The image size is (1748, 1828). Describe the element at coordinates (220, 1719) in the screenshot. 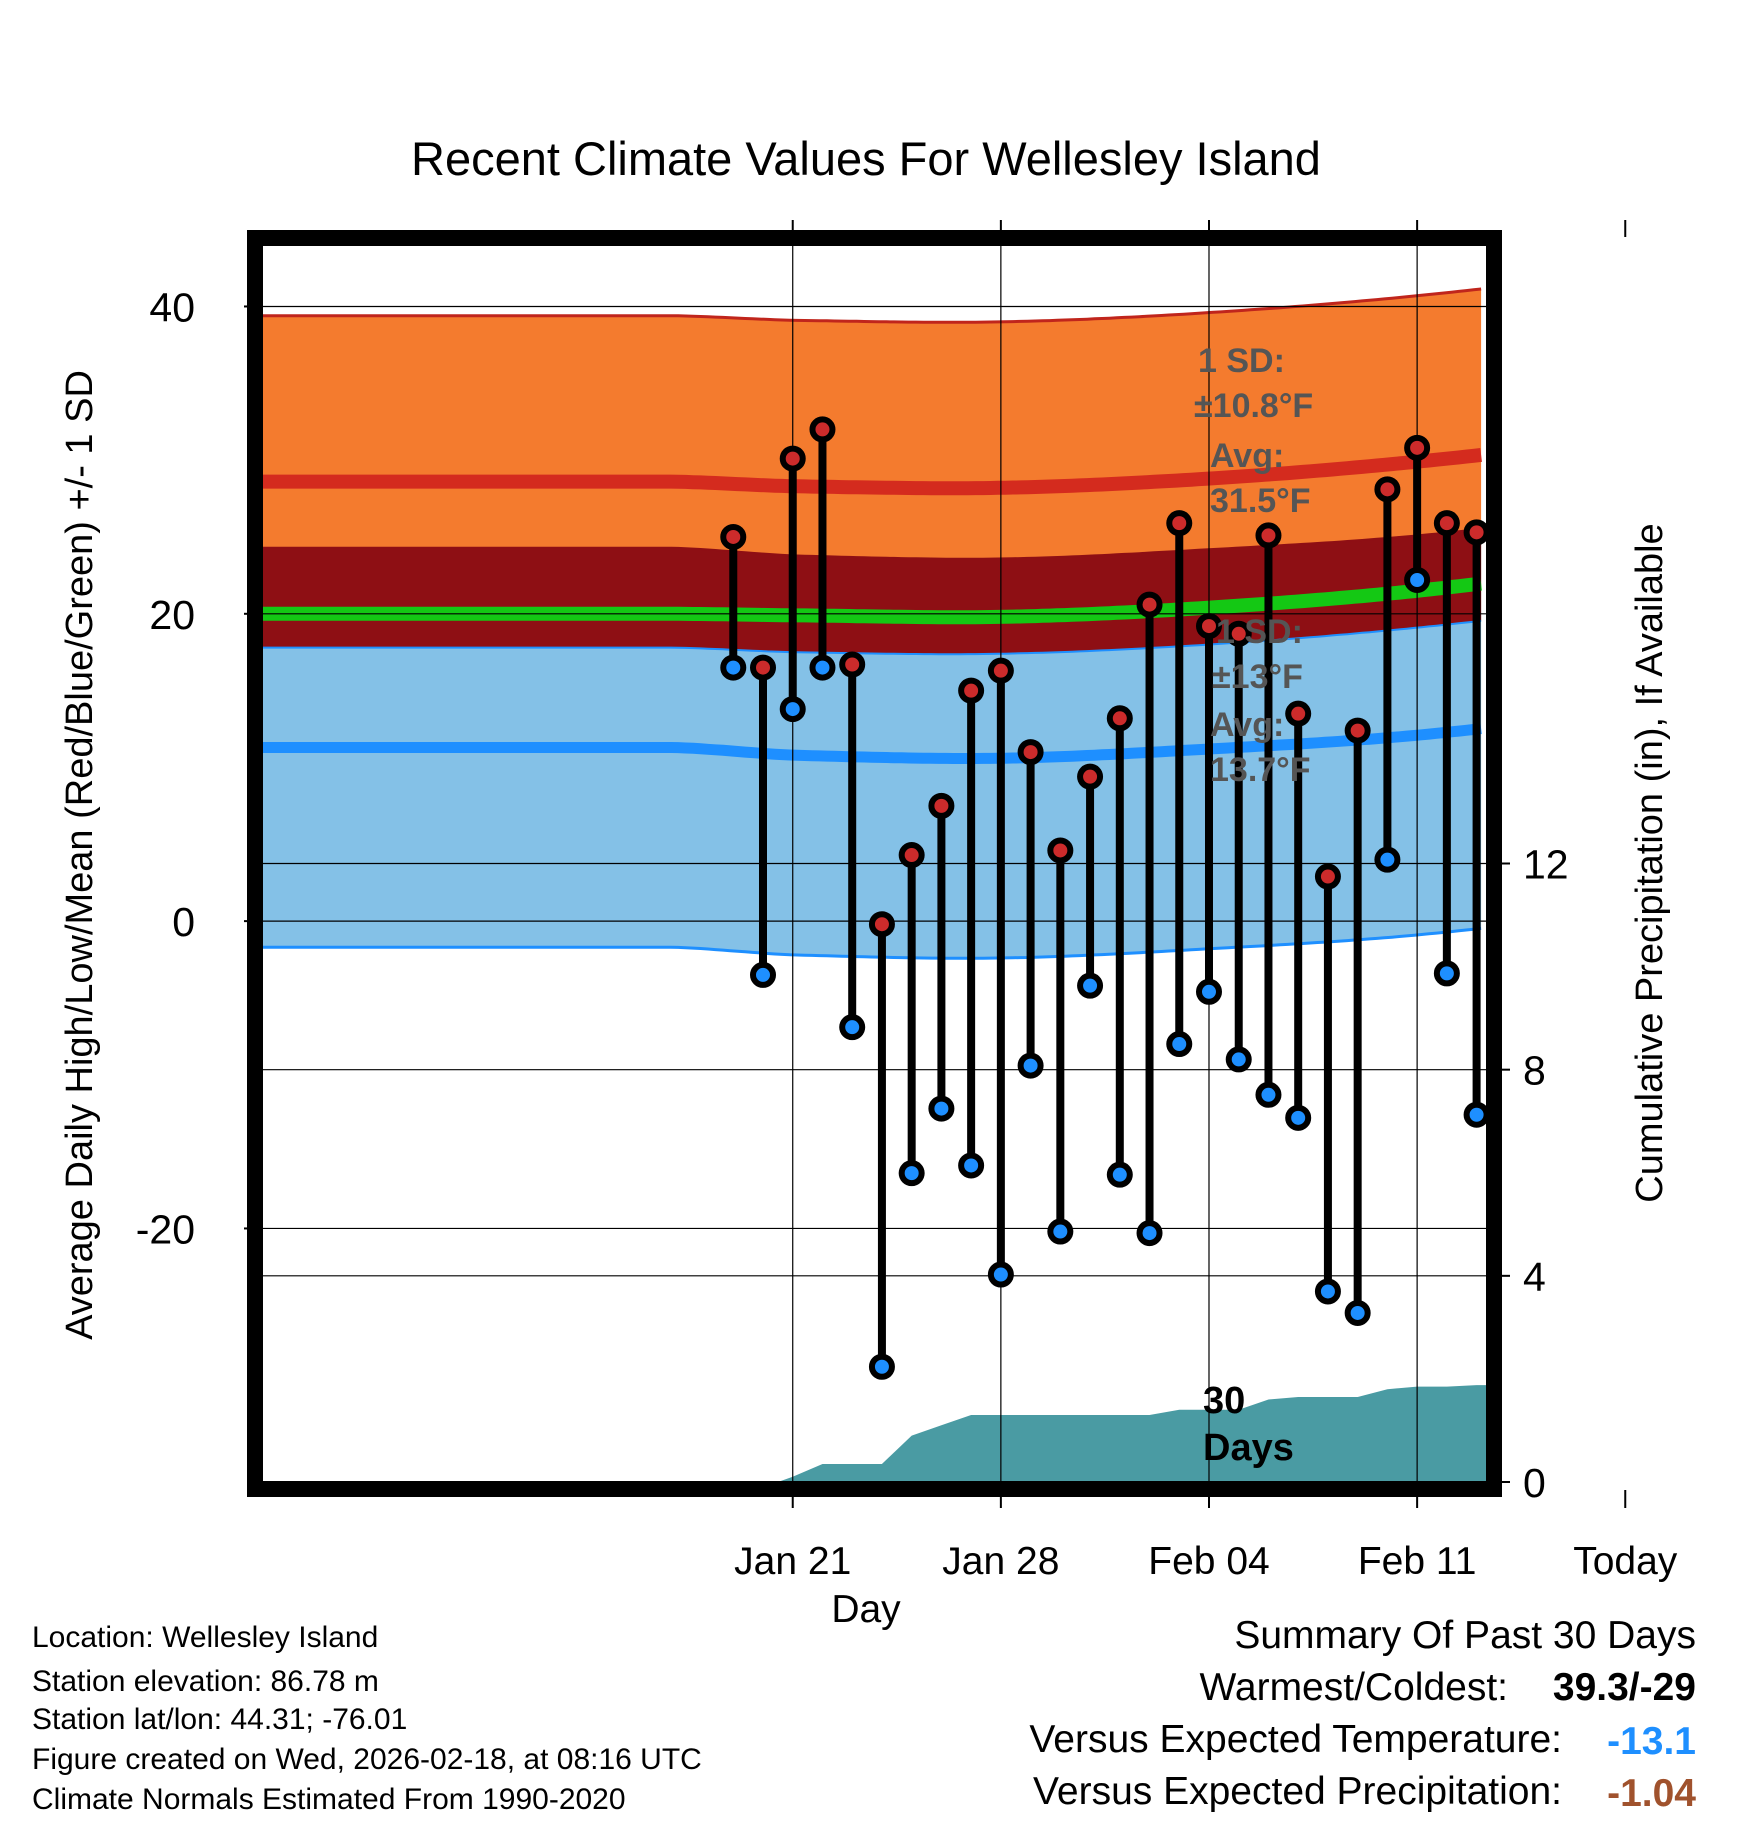

I see `latlon-text: Station lat/lon: 44.31; -76.01` at that location.